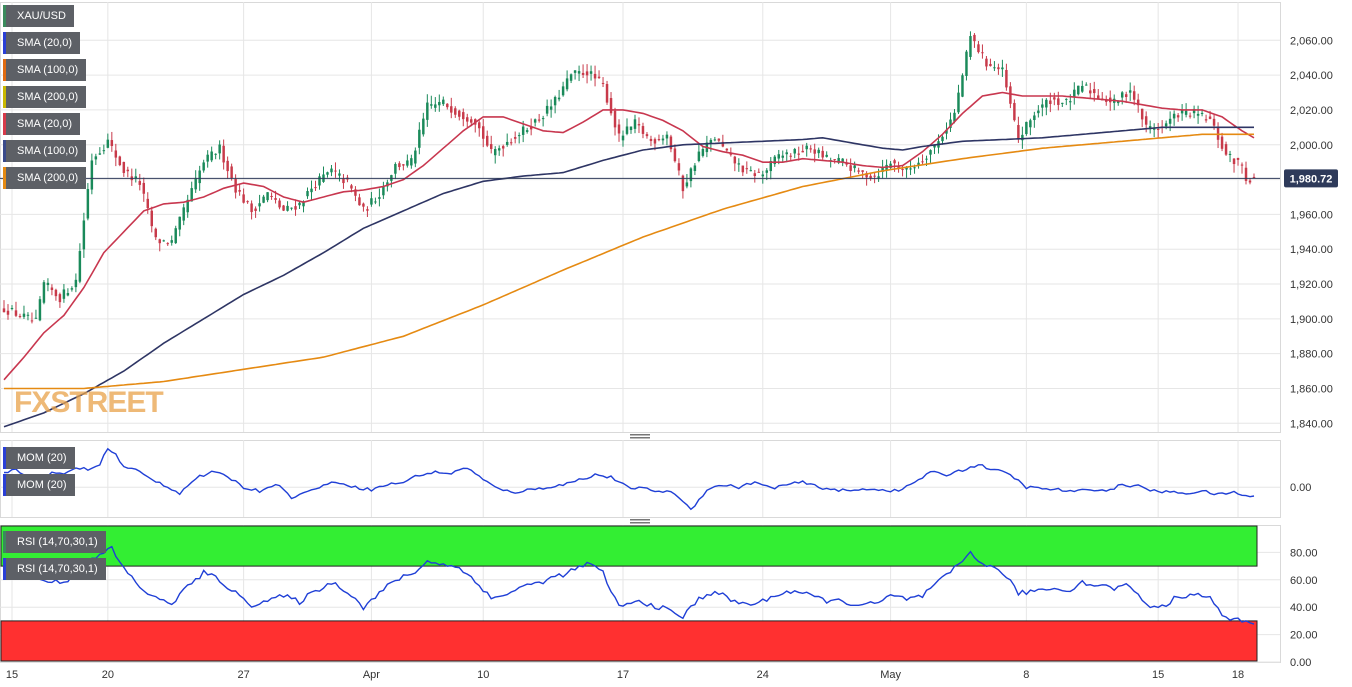 Image resolution: width=1352 pixels, height=687 pixels. Describe the element at coordinates (629, 585) in the screenshot. I see `rsi-line` at that location.